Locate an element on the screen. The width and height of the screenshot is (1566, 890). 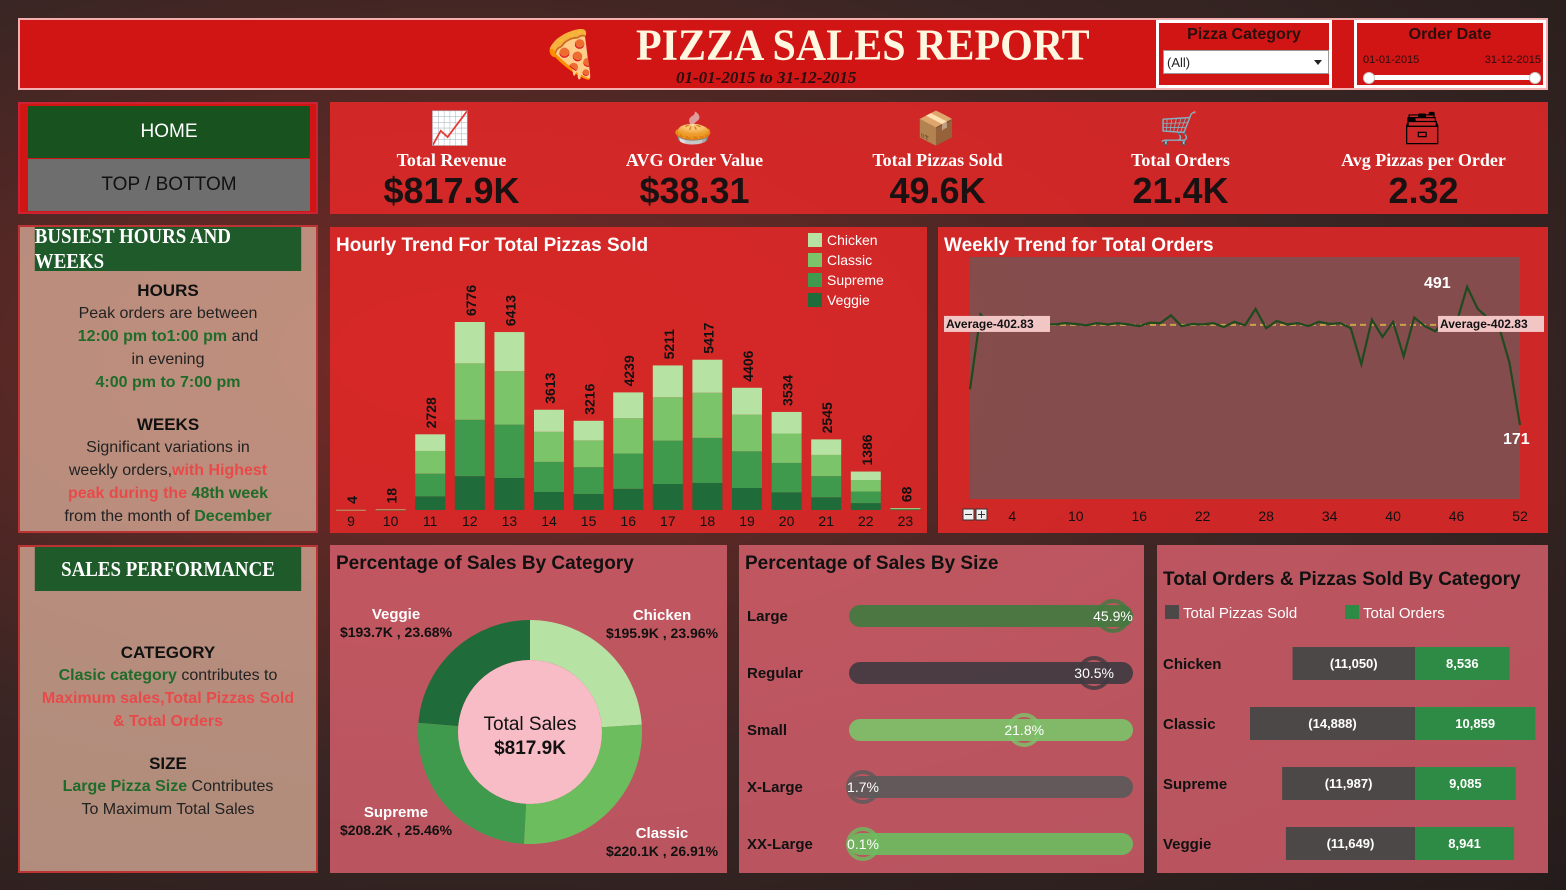
category-text-2: Maximum sales,Total Pizzas Sold is located at coordinates (168, 698).